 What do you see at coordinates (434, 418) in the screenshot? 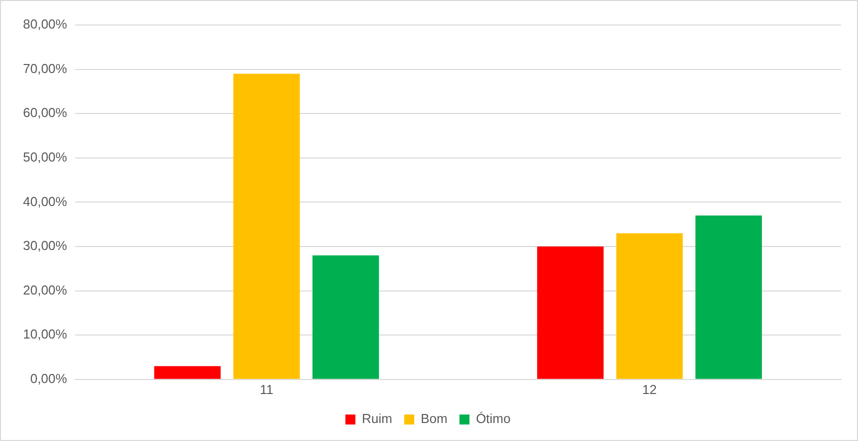
I see `legend-label: Bom` at bounding box center [434, 418].